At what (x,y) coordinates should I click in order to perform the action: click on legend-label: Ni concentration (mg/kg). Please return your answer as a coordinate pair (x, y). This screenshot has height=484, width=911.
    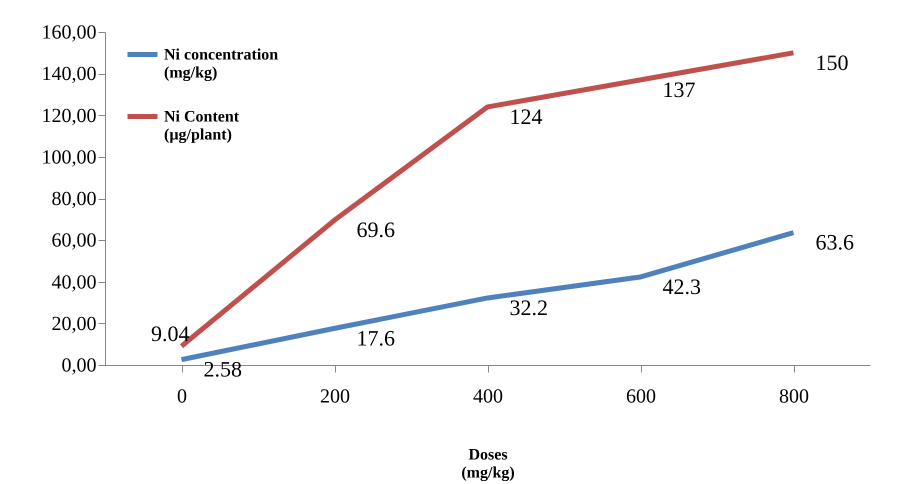
    Looking at the image, I should click on (221, 64).